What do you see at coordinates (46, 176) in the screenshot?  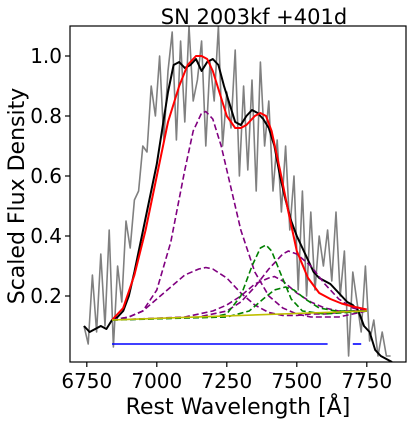 I see `y-tick-label-2: 0.6` at bounding box center [46, 176].